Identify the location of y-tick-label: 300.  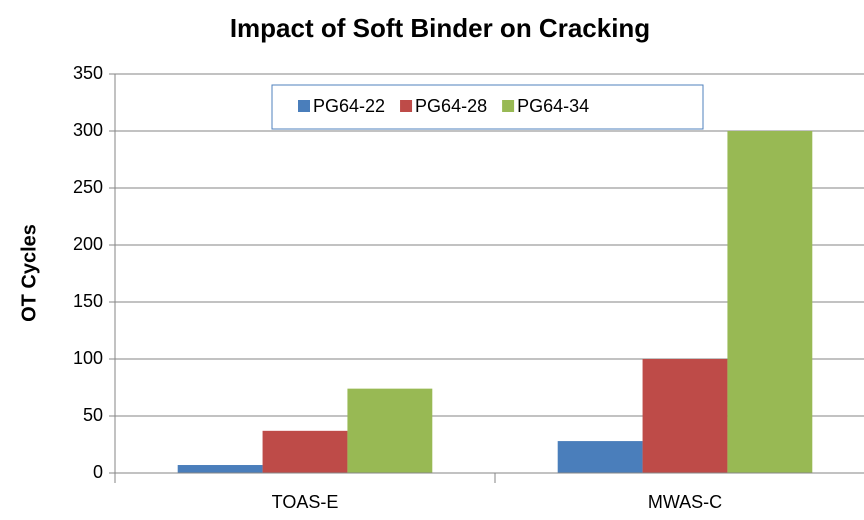
(88, 130).